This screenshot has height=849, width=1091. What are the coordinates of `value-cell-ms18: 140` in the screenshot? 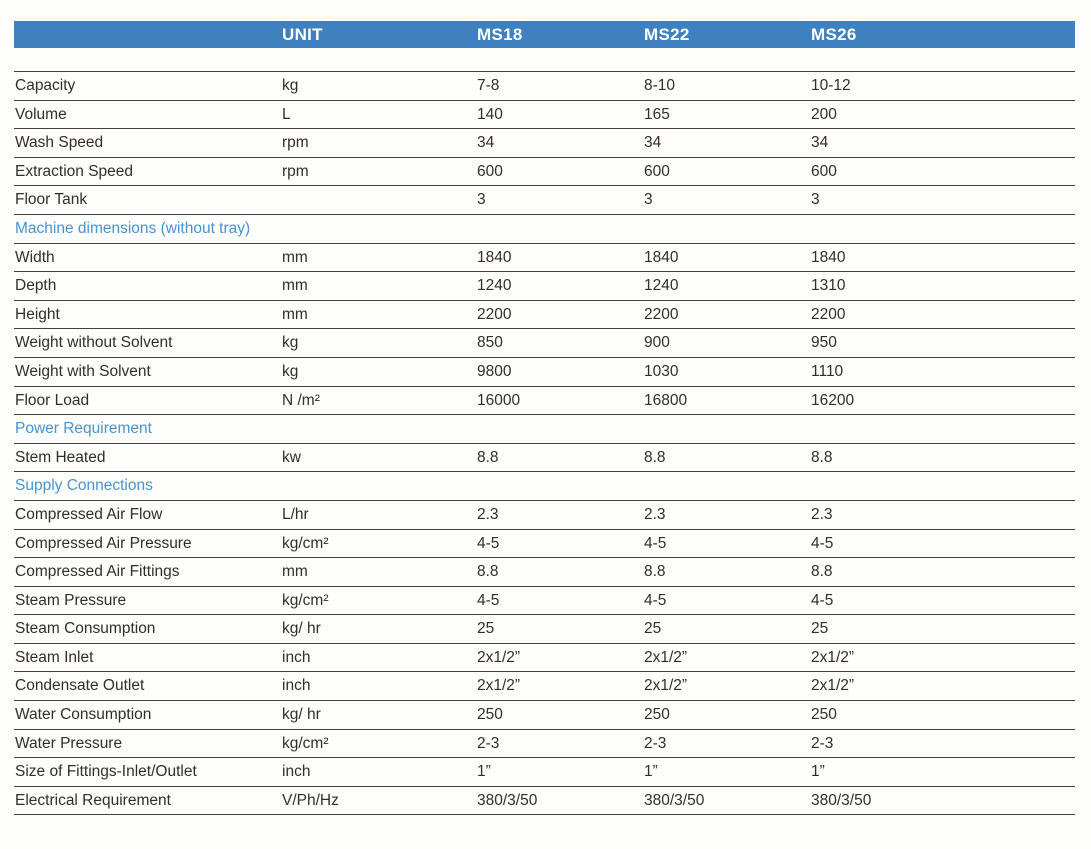 It's located at (490, 114).